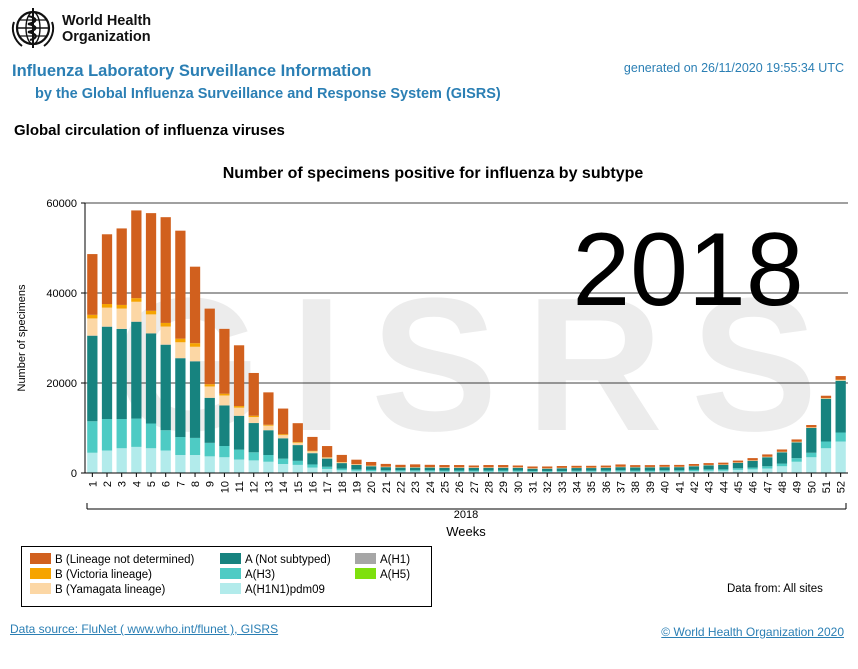 The height and width of the screenshot is (669, 858). What do you see at coordinates (288, 560) in the screenshot?
I see `legend-label: A (Not subtyped)` at bounding box center [288, 560].